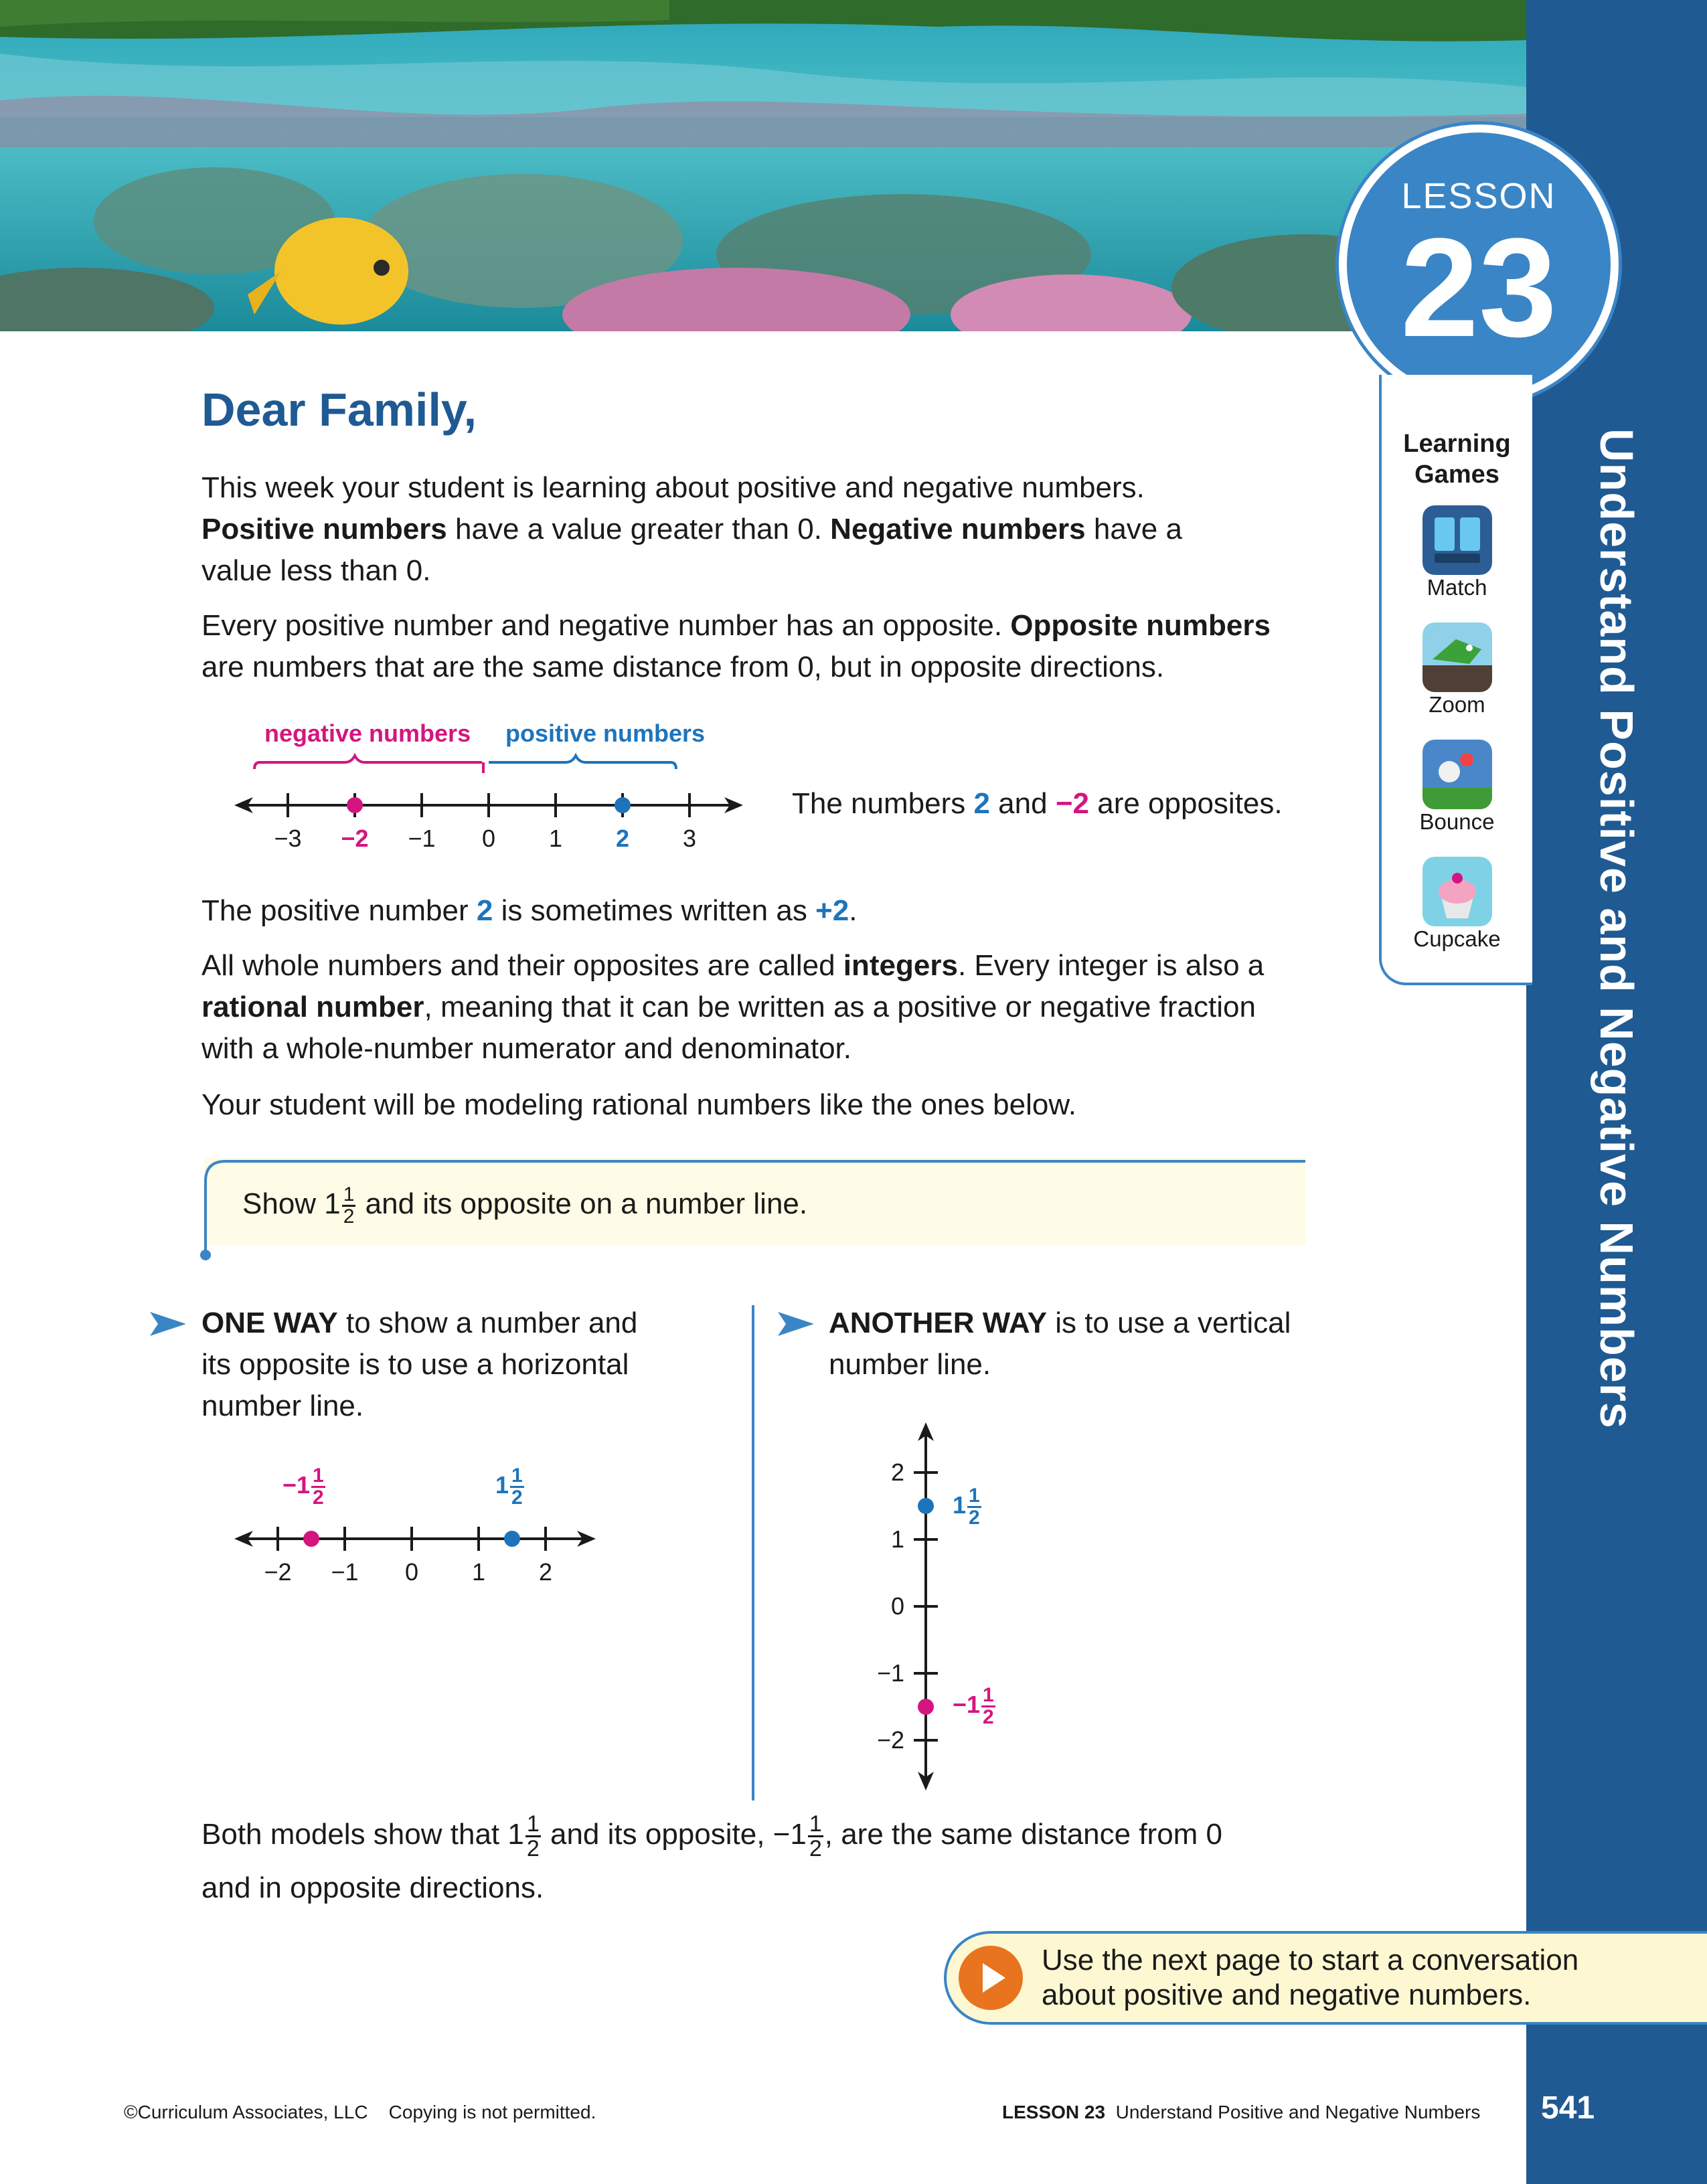 This screenshot has height=2184, width=1707. I want to click on another-way-label: ANOTHER WAY, so click(938, 1323).